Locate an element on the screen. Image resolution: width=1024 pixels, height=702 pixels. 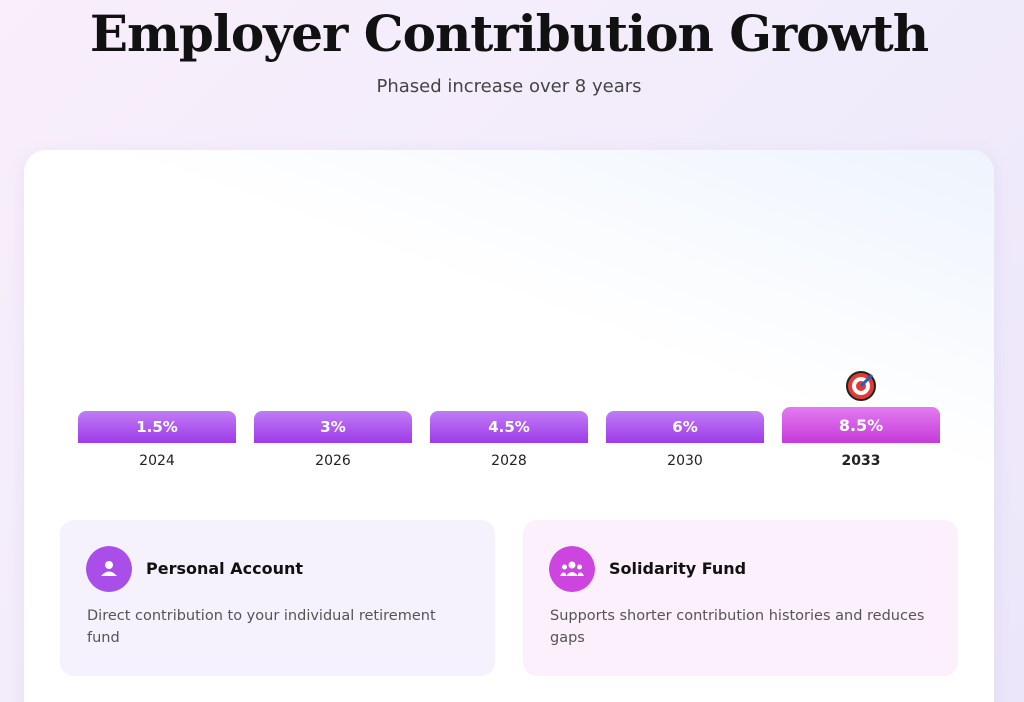
year: 2030 is located at coordinates (685, 461).